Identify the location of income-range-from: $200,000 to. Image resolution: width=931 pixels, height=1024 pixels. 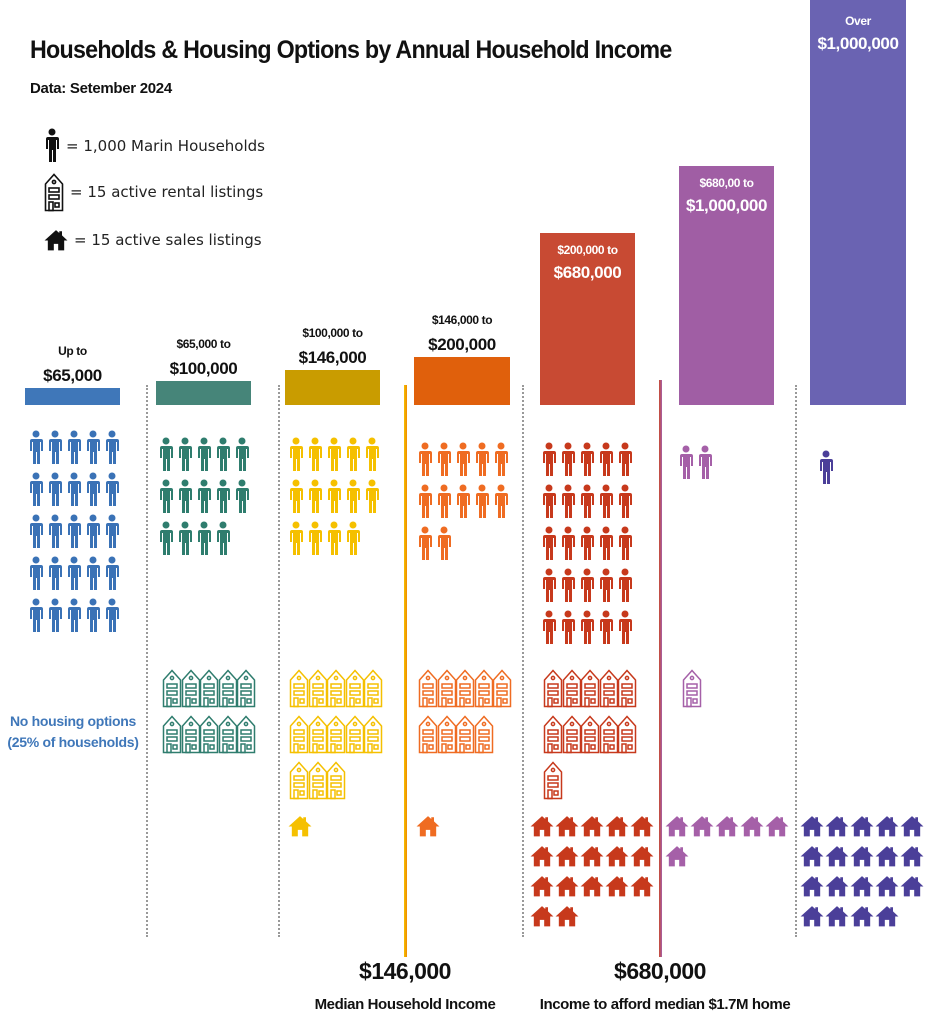
(587, 250).